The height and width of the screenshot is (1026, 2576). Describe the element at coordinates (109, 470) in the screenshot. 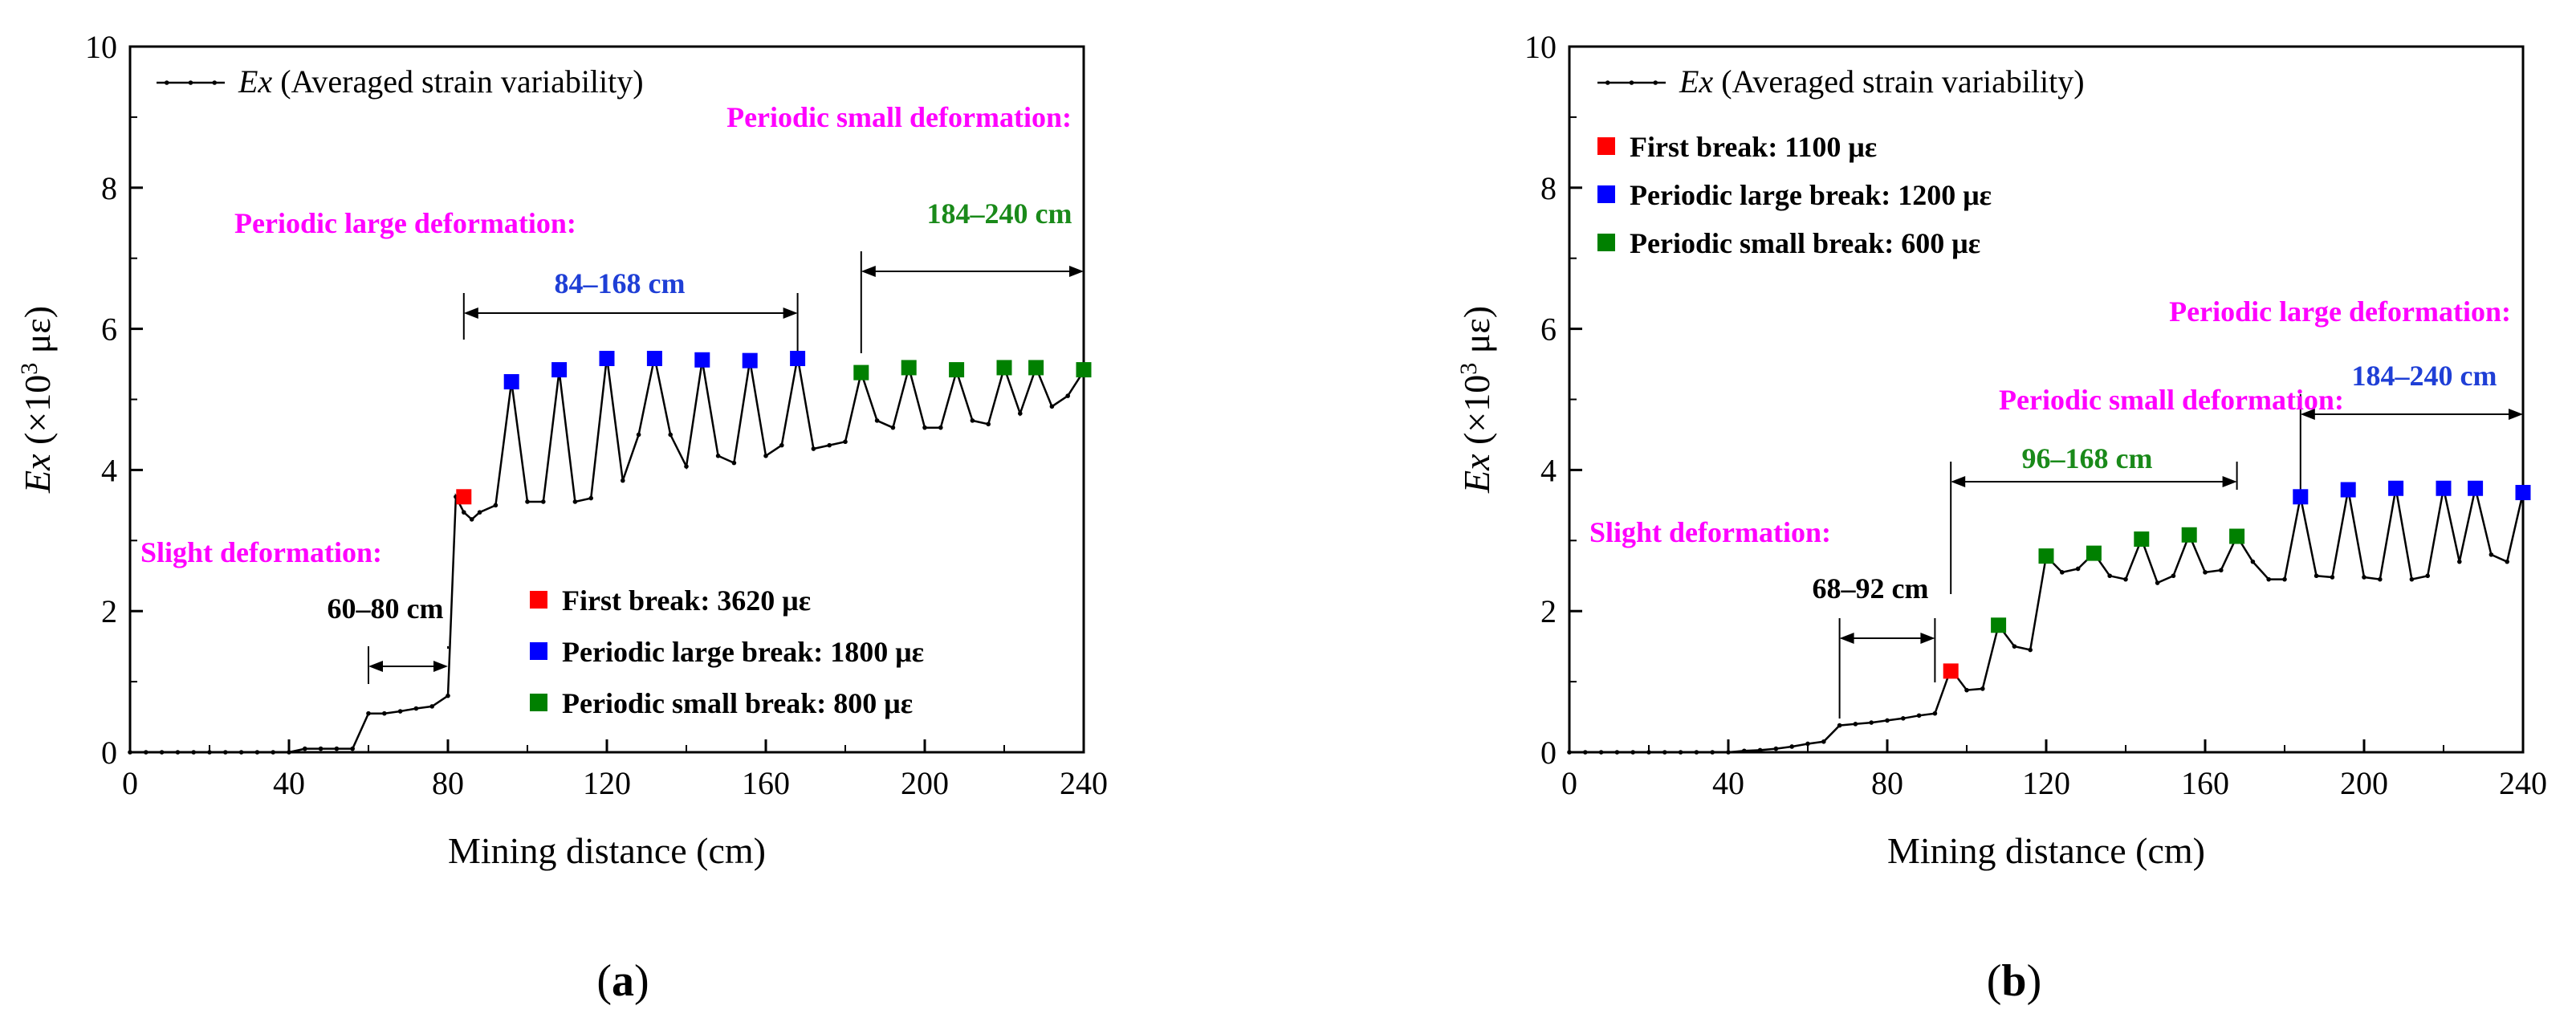

I see `y-tick-label: 4` at that location.